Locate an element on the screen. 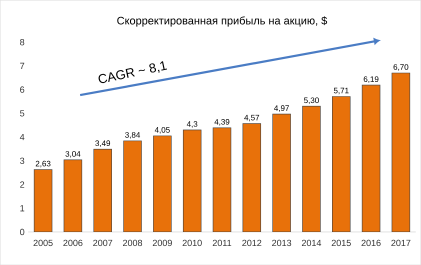 This screenshot has width=421, height=265. x-tick-label: 2017 is located at coordinates (400, 243).